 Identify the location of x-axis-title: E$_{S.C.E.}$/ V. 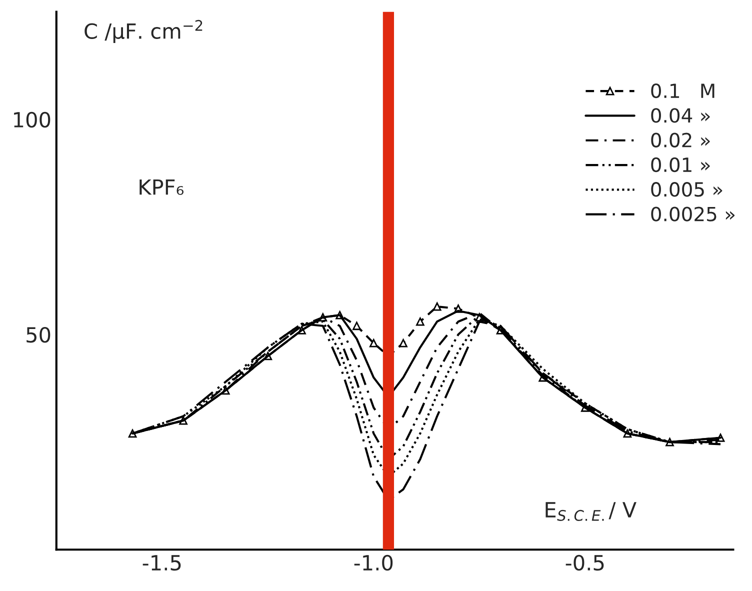
(591, 511).